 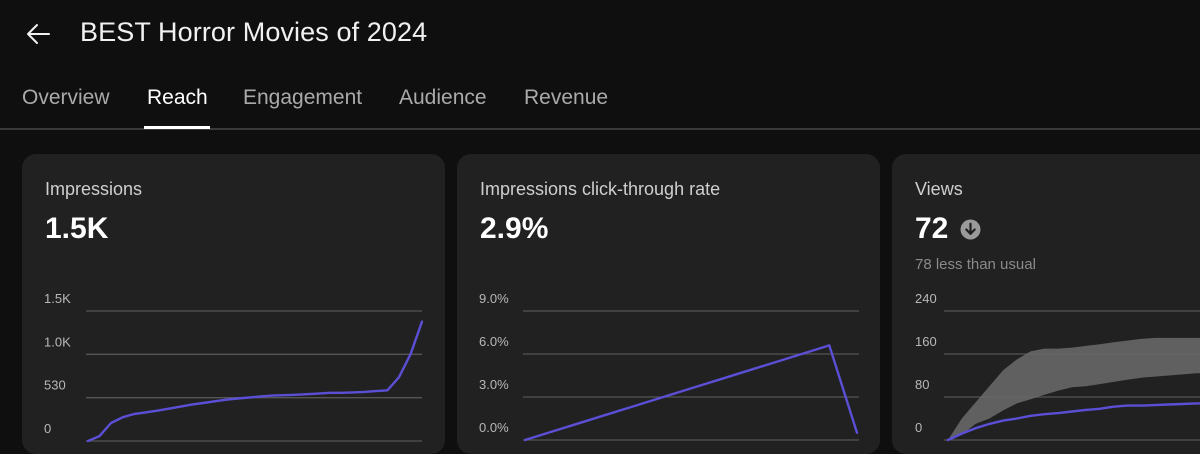 I want to click on tab-audience: Audience, so click(x=443, y=97).